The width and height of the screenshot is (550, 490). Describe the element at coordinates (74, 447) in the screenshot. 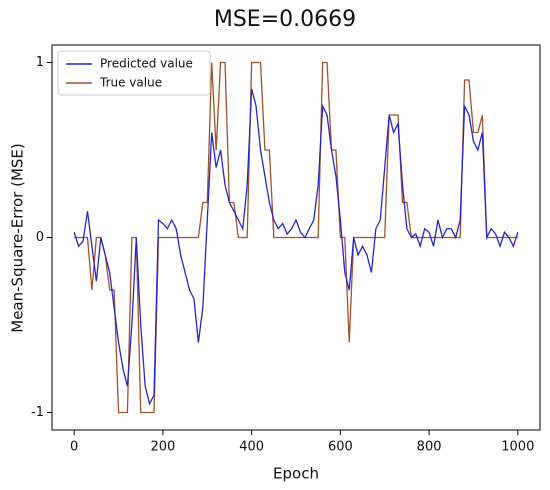

I see `x-tick-label: 0` at that location.